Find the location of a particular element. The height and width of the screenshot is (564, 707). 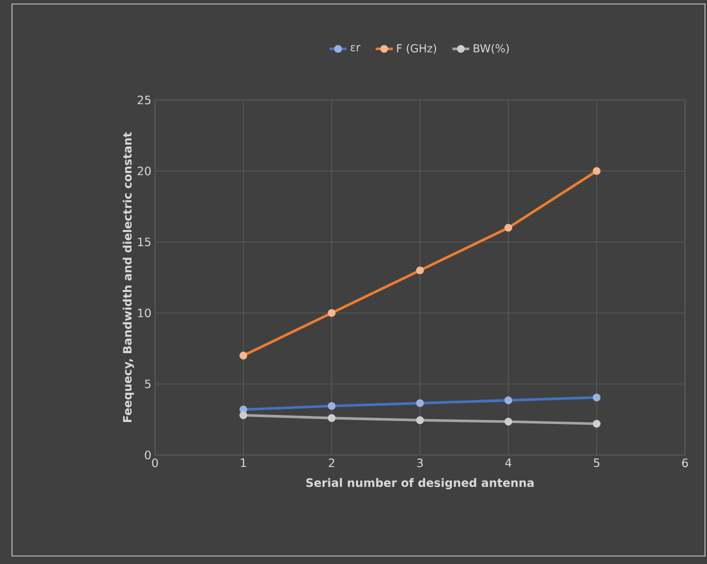

y-axis-title: Feequecy, Bandwidth and dielectric constant is located at coordinates (128, 277).